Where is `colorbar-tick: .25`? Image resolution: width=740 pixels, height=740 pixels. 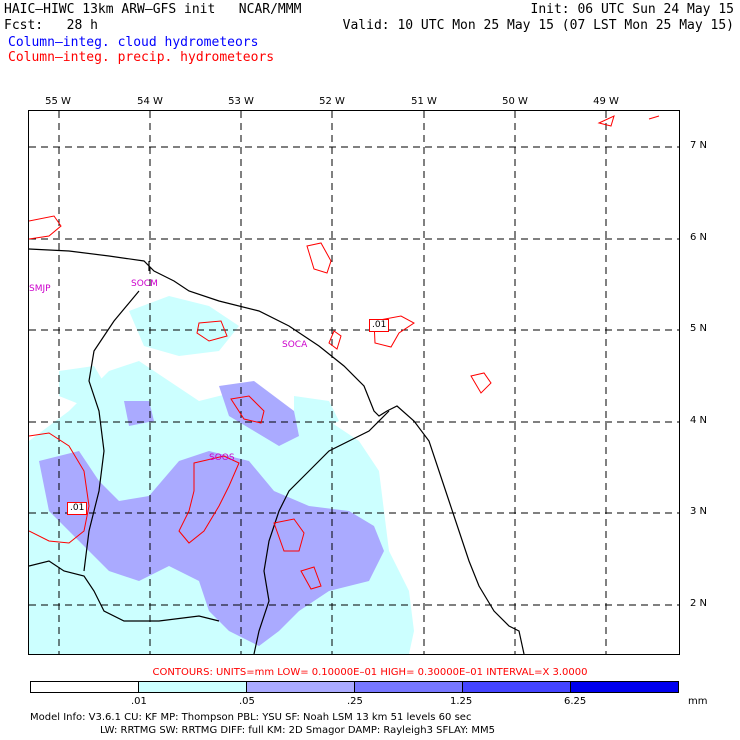
colorbar-tick: .25 is located at coordinates (355, 701).